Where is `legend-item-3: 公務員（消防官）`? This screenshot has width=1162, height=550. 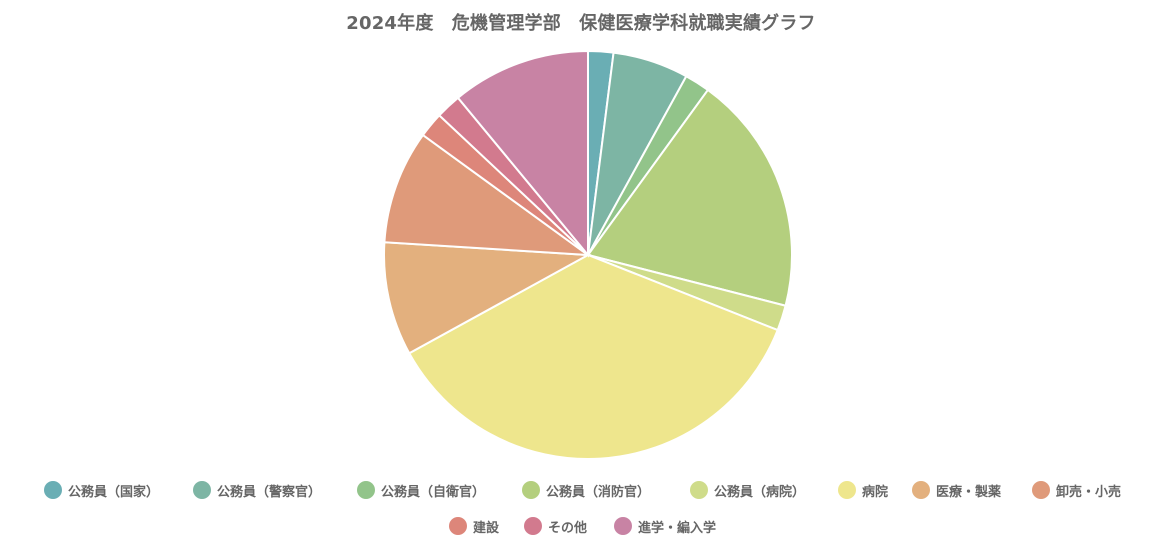
legend-item-3: 公務員（消防官） is located at coordinates (586, 490).